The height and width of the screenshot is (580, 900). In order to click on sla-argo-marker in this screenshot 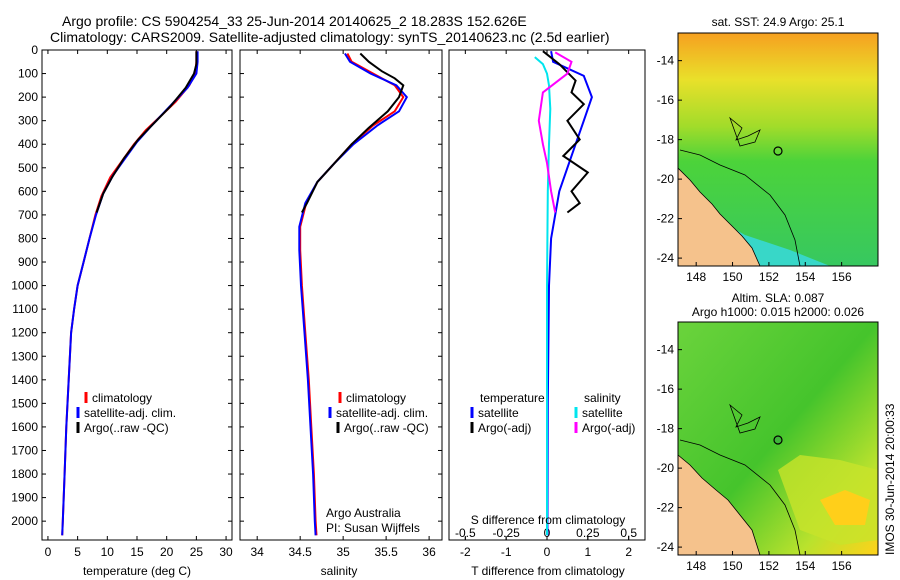, I will do `click(778, 440)`.